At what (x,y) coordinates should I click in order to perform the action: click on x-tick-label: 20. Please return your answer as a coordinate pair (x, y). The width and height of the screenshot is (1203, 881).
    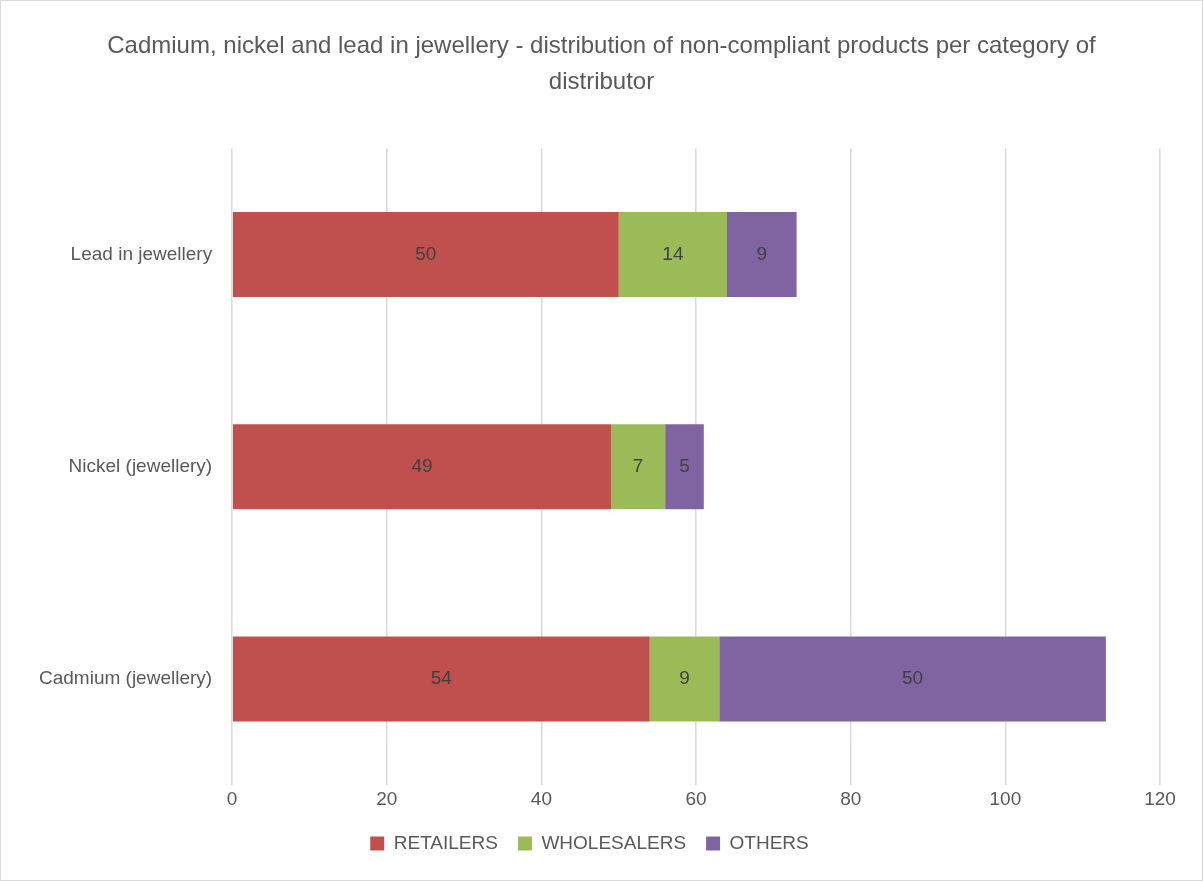
    Looking at the image, I should click on (387, 798).